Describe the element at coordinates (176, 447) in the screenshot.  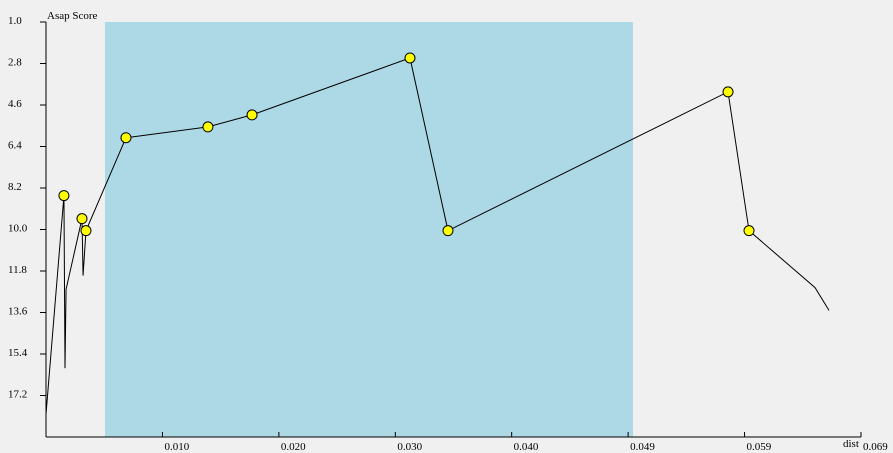
I see `x-tick-label: 0.010` at that location.